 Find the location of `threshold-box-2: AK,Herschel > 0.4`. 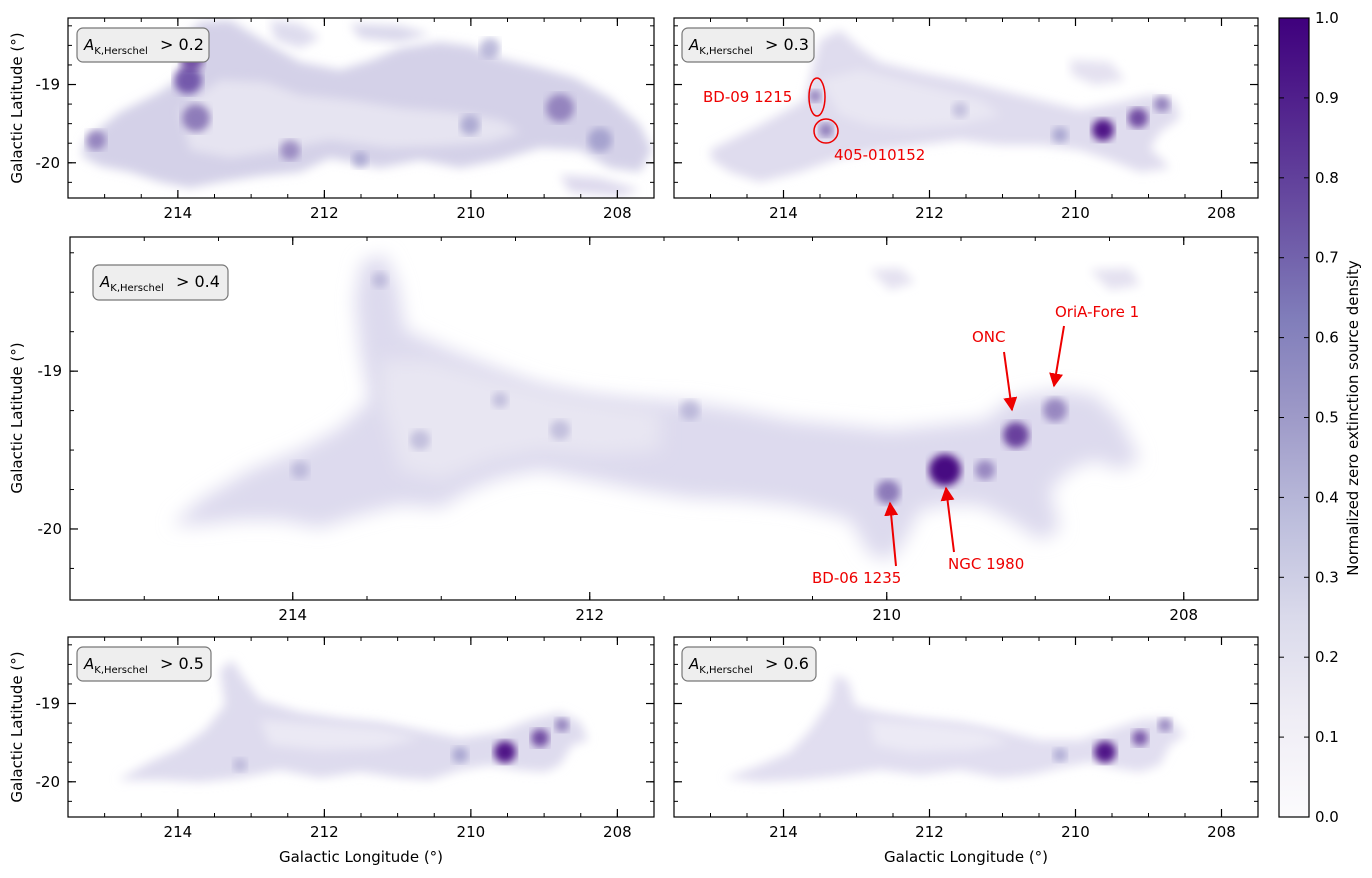

threshold-box-2: AK,Herschel > 0.4 is located at coordinates (160, 282).